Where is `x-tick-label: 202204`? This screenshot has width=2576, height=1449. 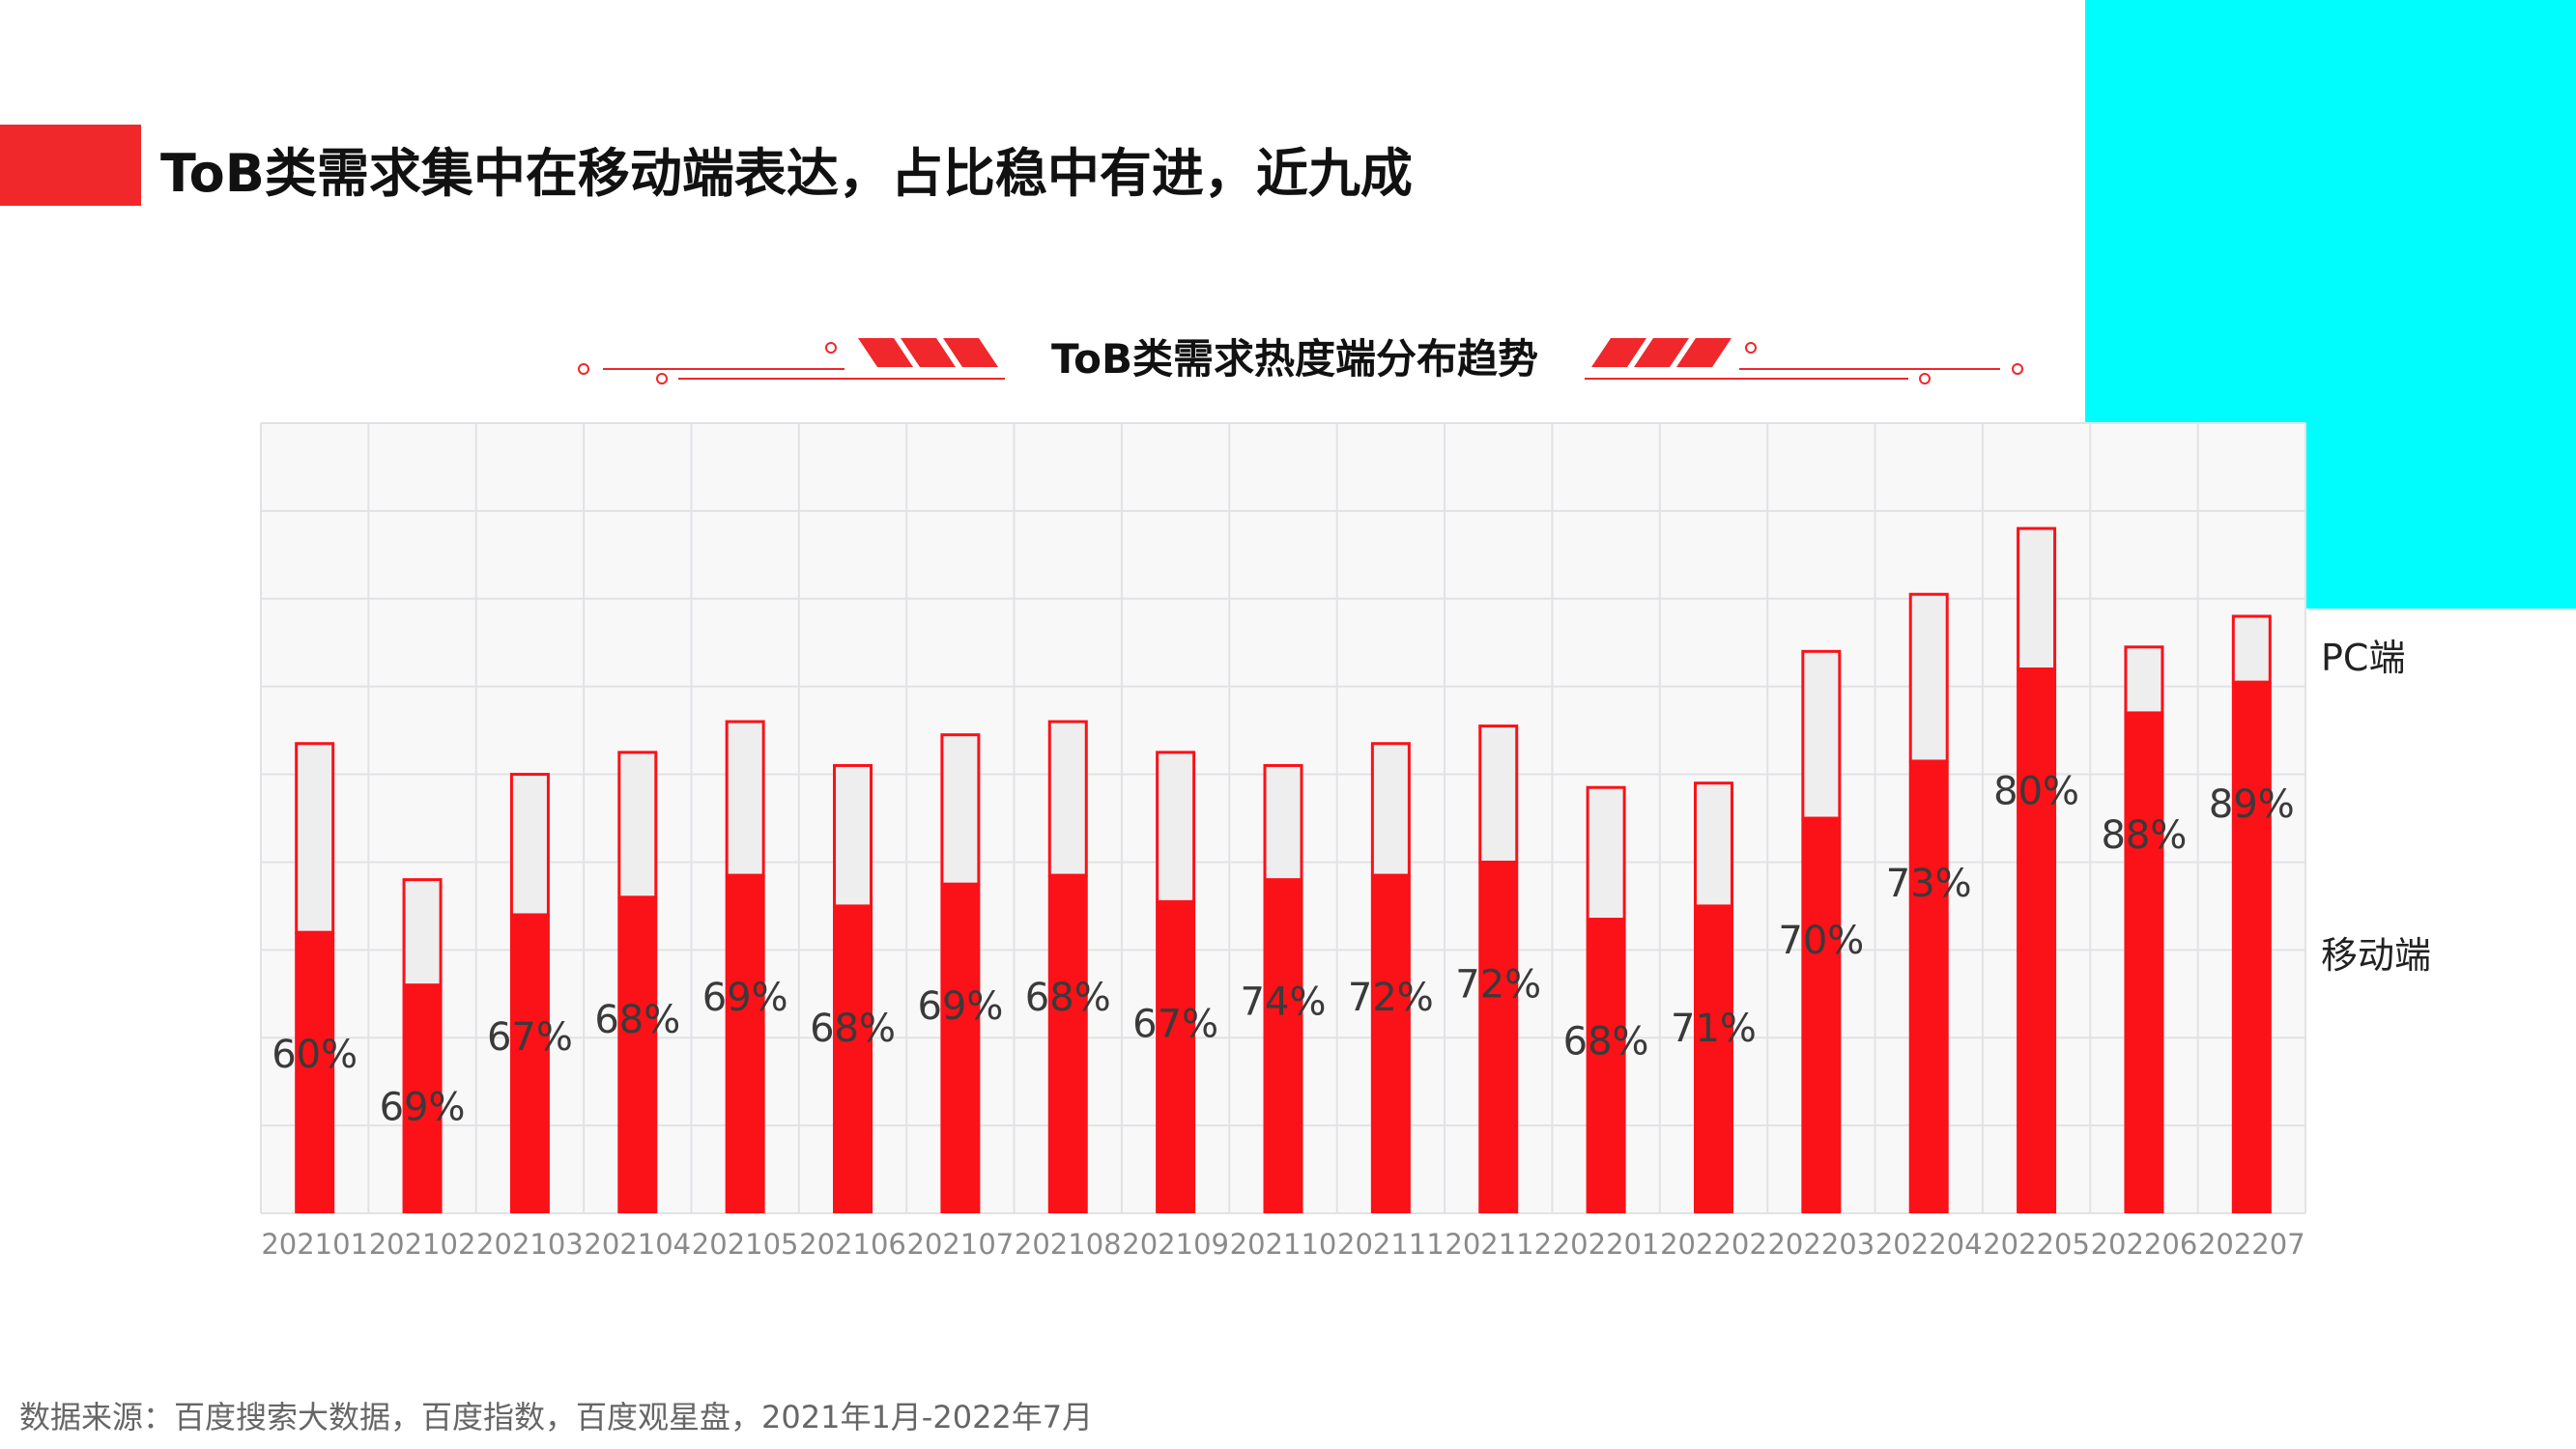 x-tick-label: 202204 is located at coordinates (1929, 1244).